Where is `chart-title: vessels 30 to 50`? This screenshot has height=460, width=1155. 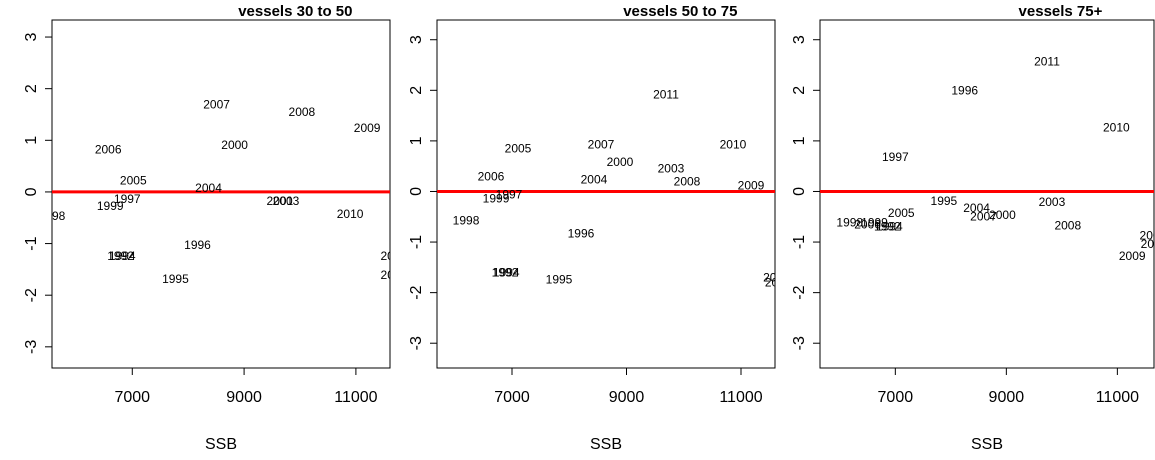
chart-title: vessels 30 to 50 is located at coordinates (295, 11).